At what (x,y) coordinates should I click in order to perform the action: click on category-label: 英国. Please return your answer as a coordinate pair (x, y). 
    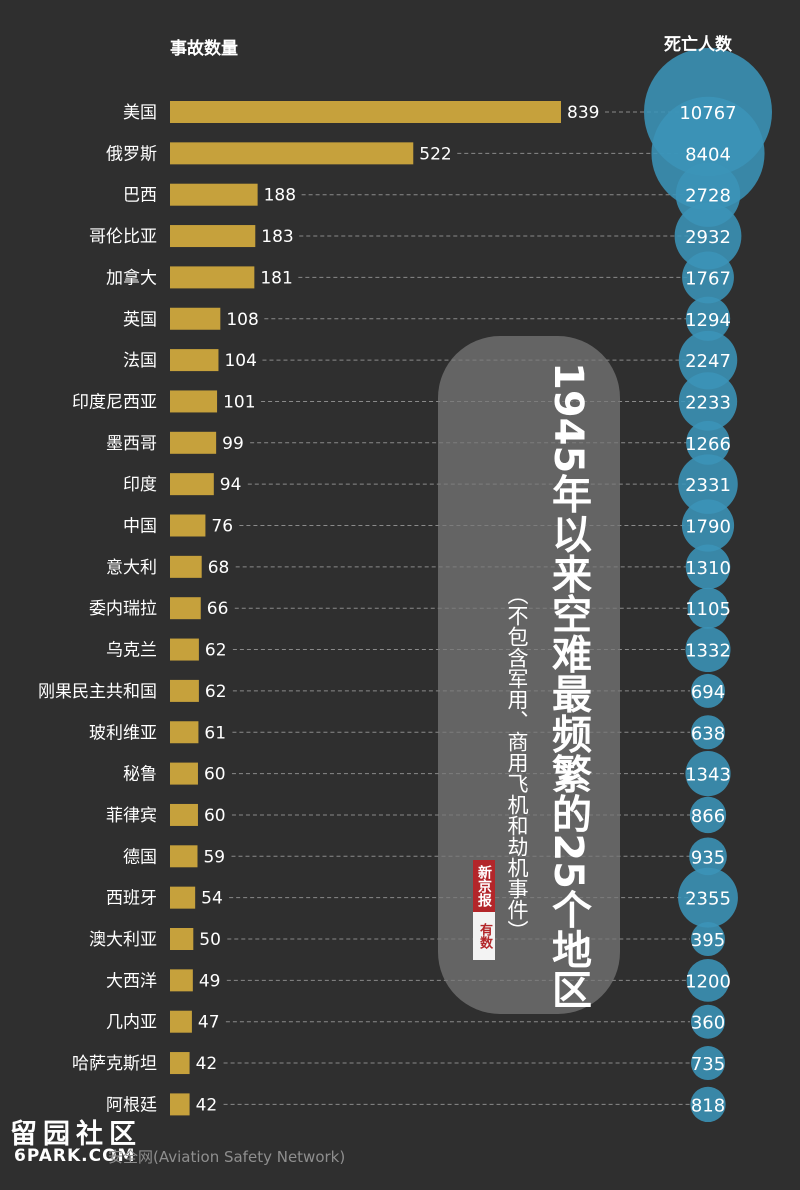
    Looking at the image, I should click on (140, 320).